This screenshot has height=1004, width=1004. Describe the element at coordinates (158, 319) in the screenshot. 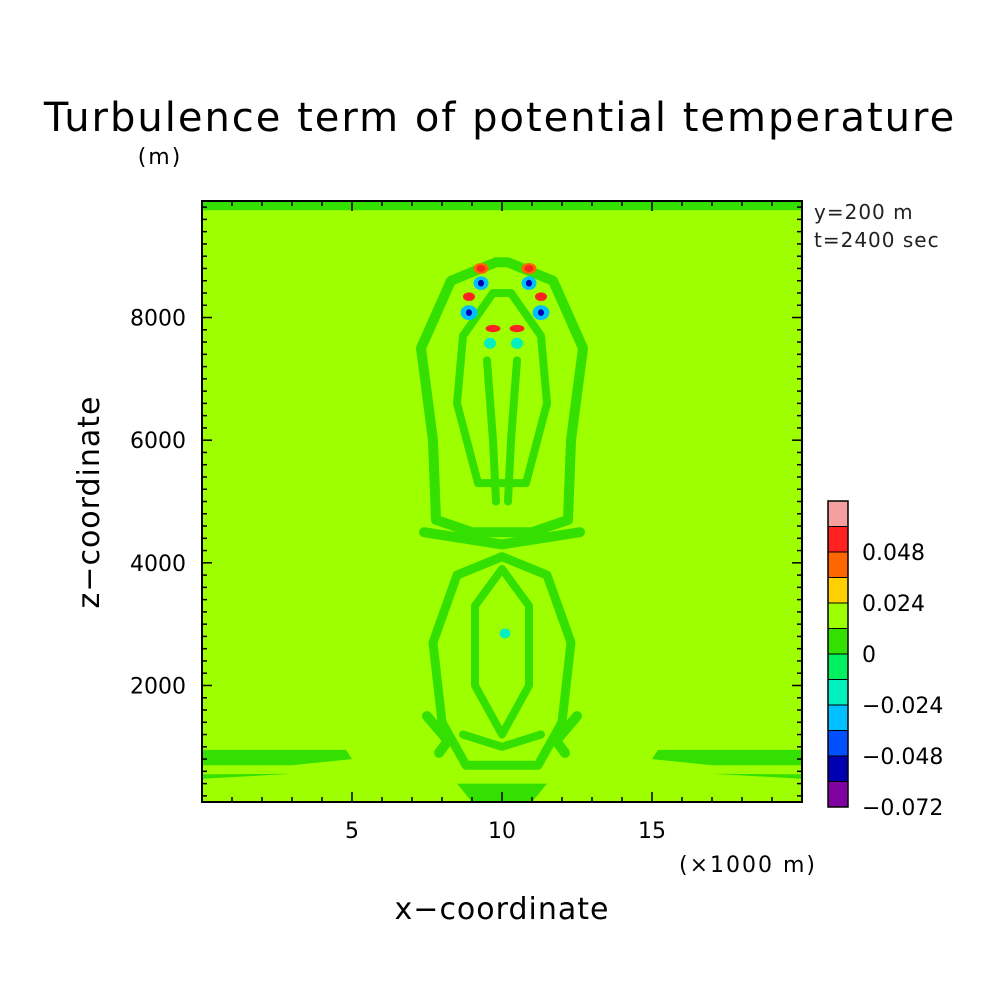

I see `y-tick-label: 8000` at that location.